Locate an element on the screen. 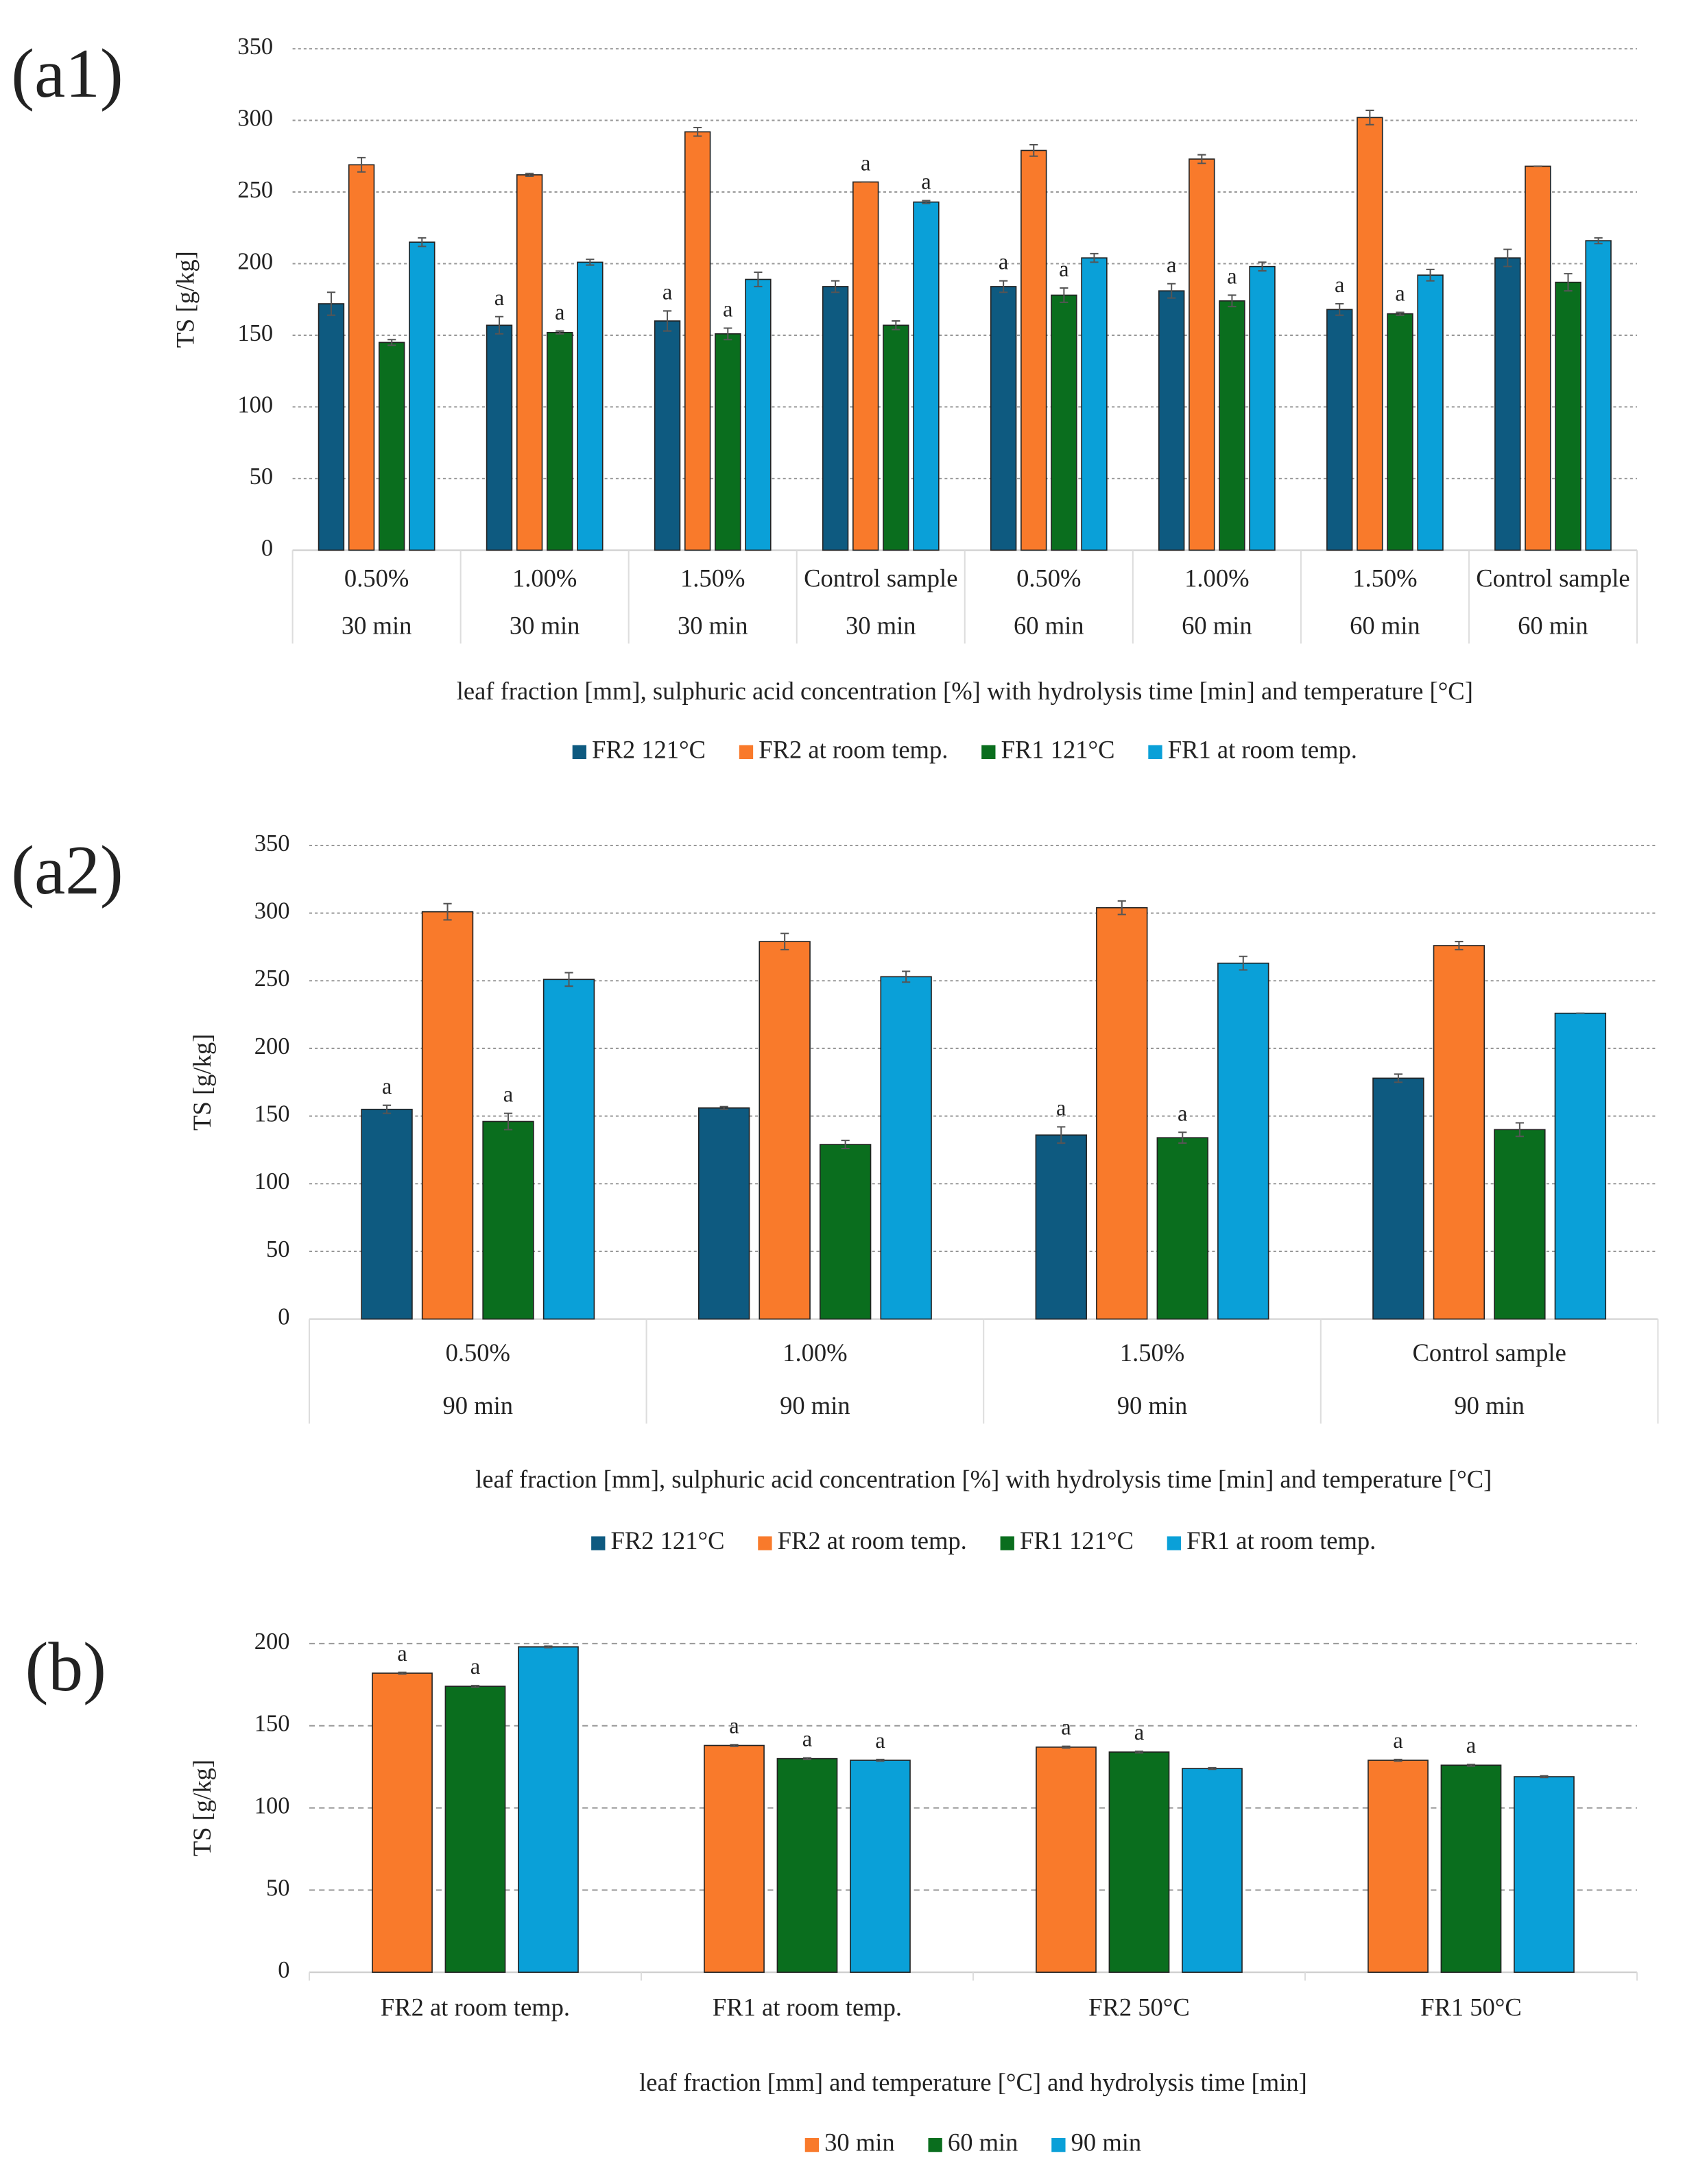  x-tick-label: FR1 50°C is located at coordinates (1471, 2007).